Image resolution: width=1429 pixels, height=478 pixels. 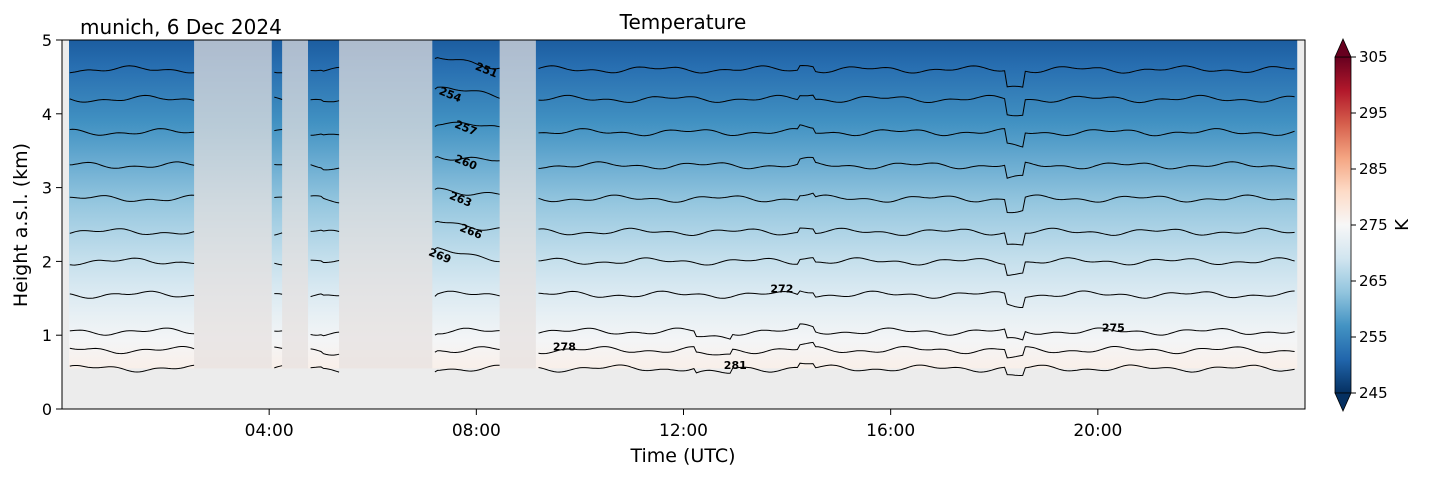 I want to click on colorbar-tick-label-305: 305, so click(x=1373, y=57).